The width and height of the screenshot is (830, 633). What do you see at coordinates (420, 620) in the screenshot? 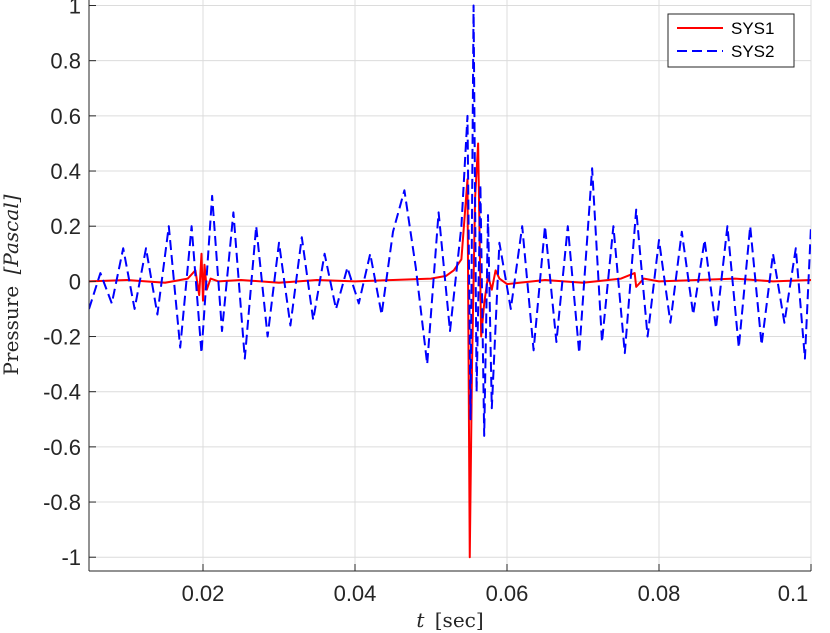
I see `x-axis-label-var: t` at bounding box center [420, 620].